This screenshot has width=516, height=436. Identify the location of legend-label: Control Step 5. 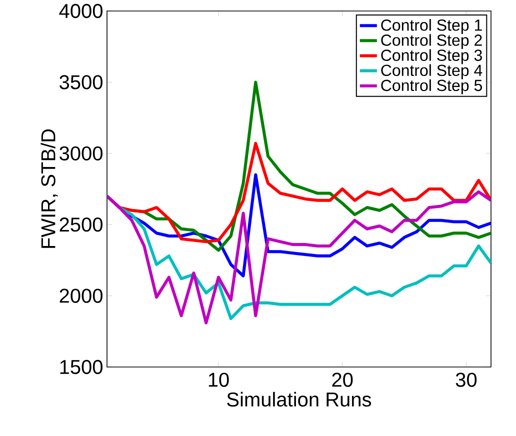
(431, 86).